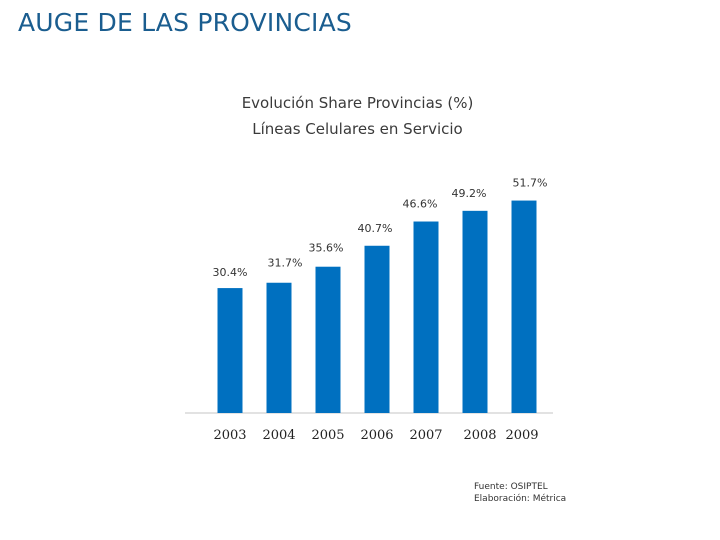  What do you see at coordinates (278, 435) in the screenshot?
I see `x-tick-label-2004: 2004` at bounding box center [278, 435].